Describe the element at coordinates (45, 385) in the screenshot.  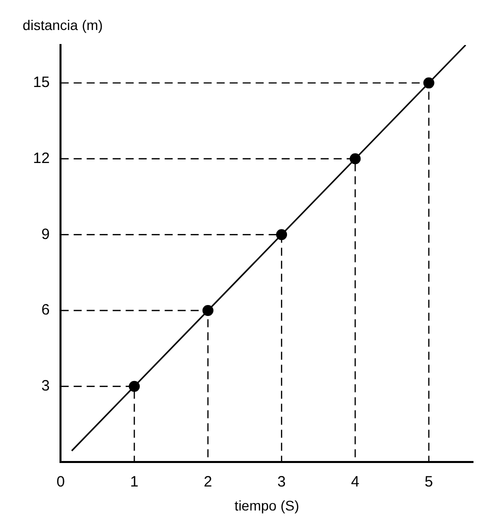
I see `y-tick-label: 3` at that location.